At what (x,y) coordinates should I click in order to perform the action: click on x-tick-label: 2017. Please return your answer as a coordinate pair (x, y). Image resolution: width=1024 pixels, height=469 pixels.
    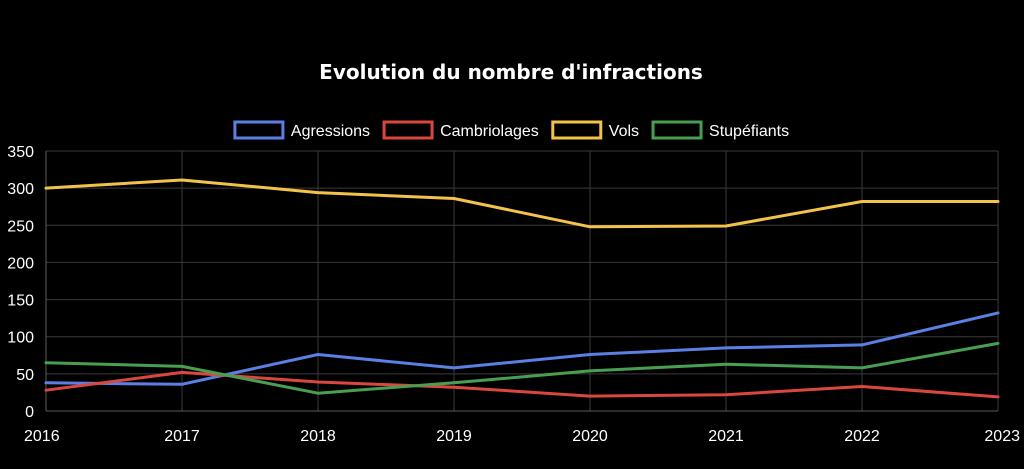
    Looking at the image, I should click on (182, 436).